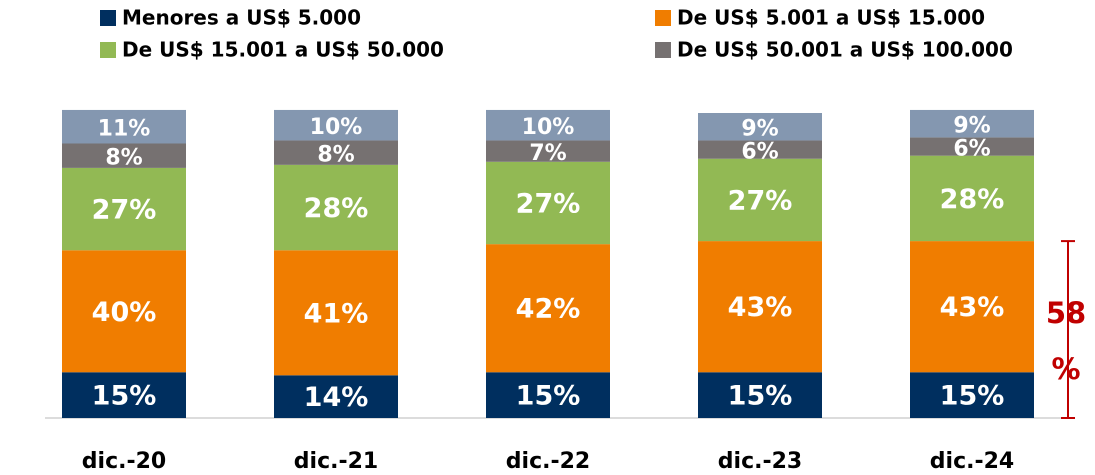 This screenshot has height=475, width=1095. Describe the element at coordinates (124, 461) in the screenshot. I see `x-tick-label: dic.-20` at that location.